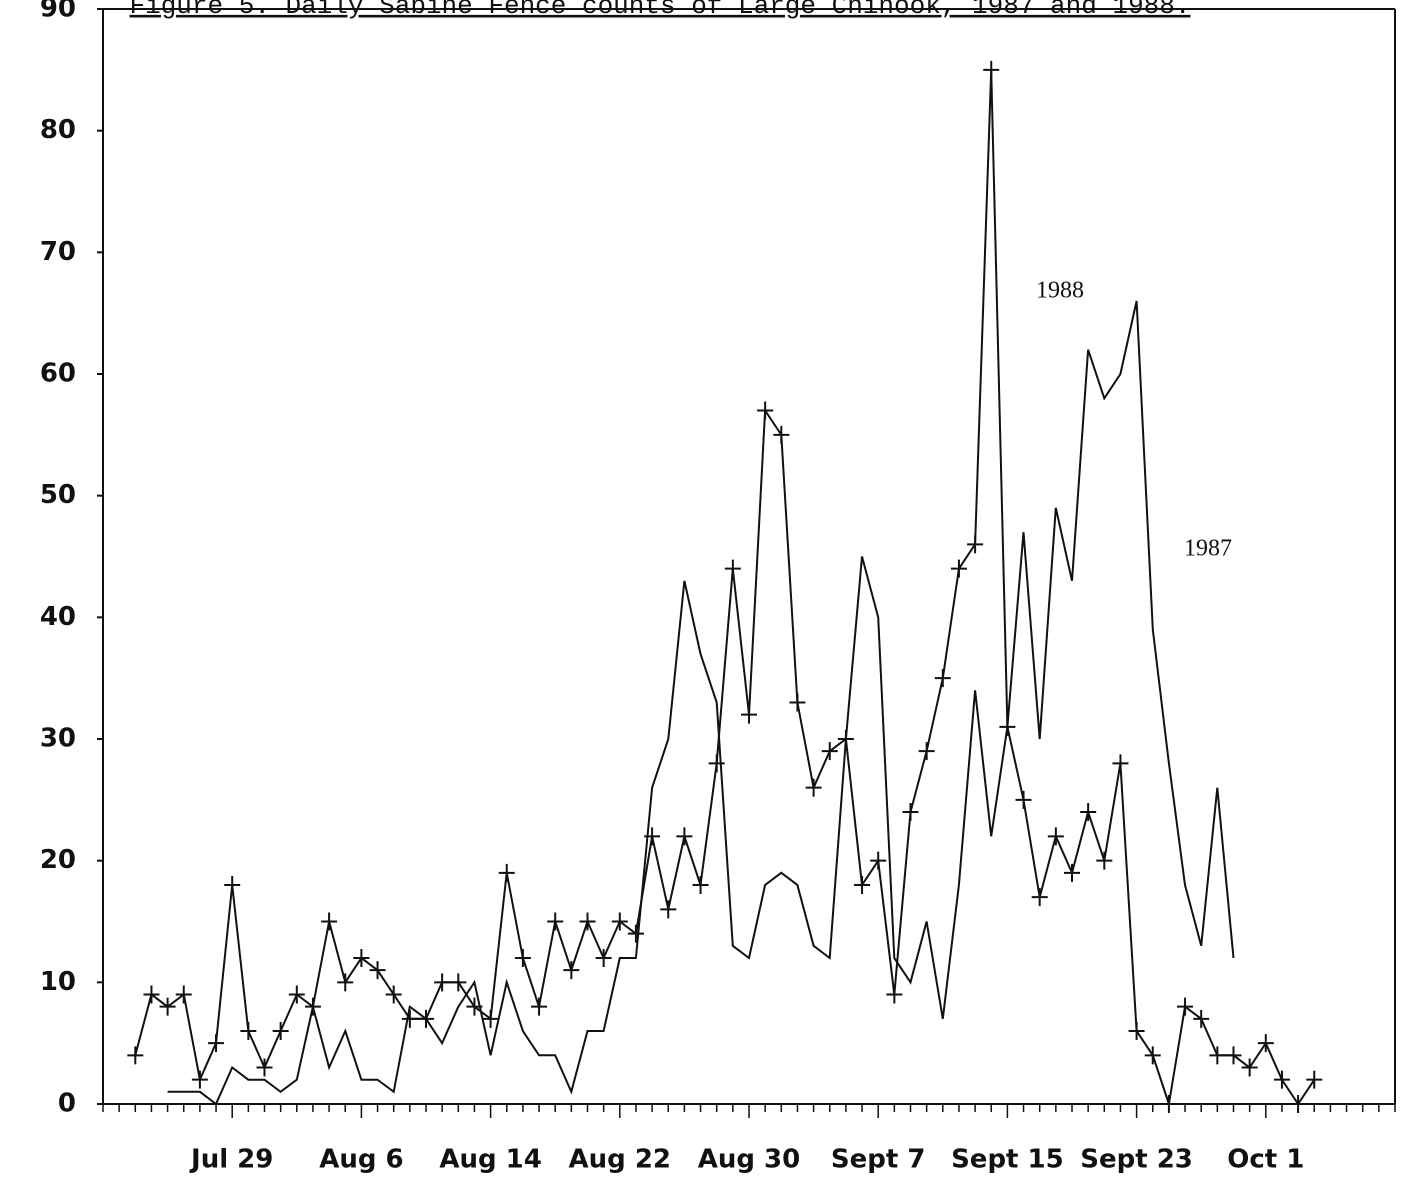 The image size is (1403, 1180). What do you see at coordinates (620, 1160) in the screenshot?
I see `x-tick-label: Aug 22` at bounding box center [620, 1160].